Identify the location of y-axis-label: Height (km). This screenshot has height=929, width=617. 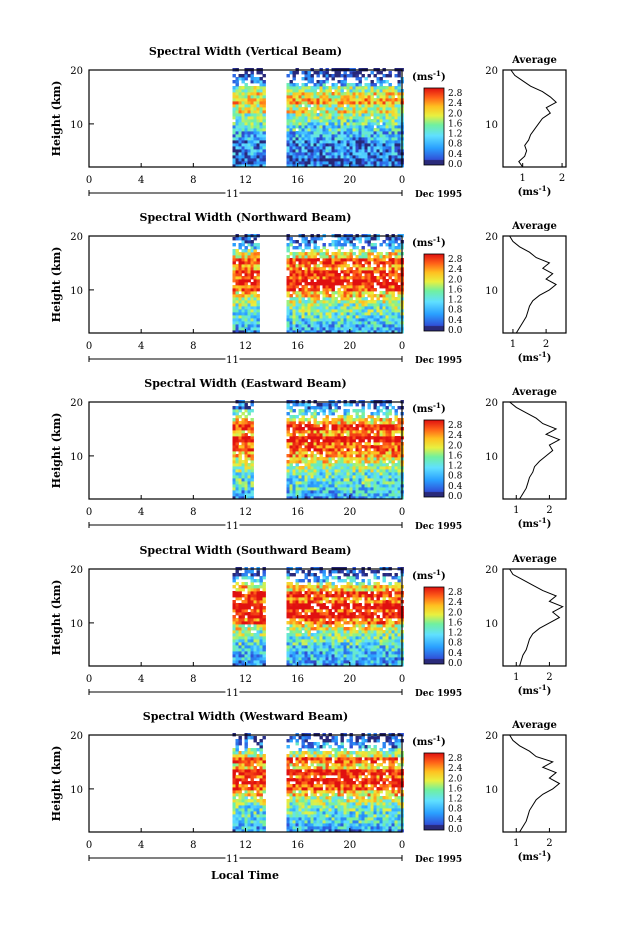
(56, 119).